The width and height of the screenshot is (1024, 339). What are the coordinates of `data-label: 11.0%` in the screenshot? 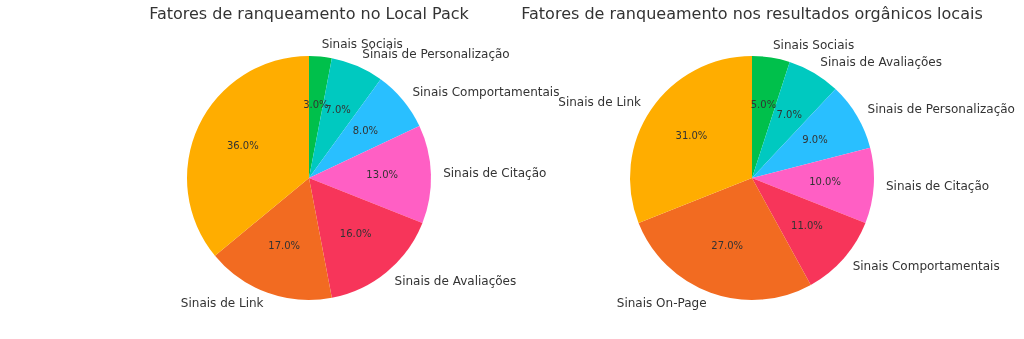 It's located at (807, 225).